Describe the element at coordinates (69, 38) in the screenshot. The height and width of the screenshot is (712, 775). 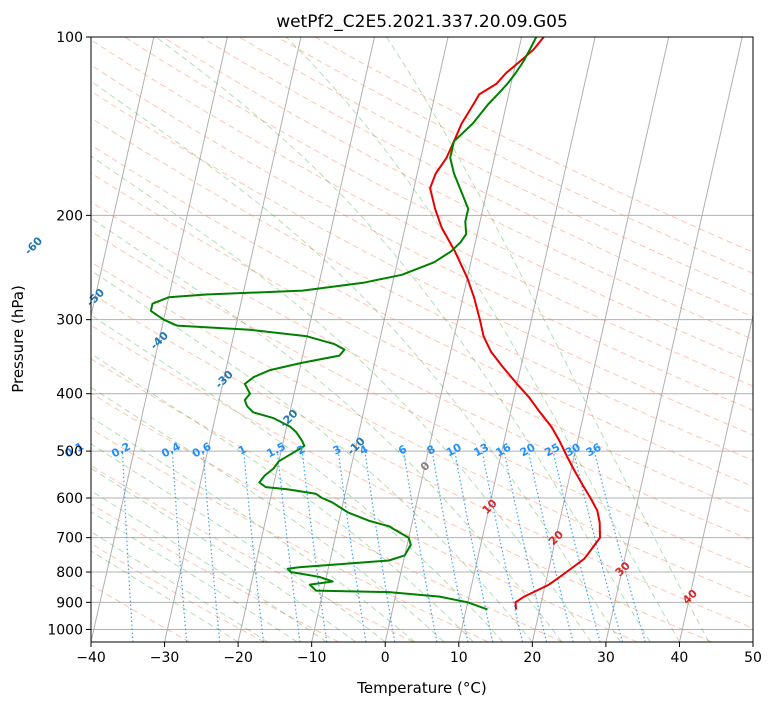
I see `y-tick-label: 100` at that location.